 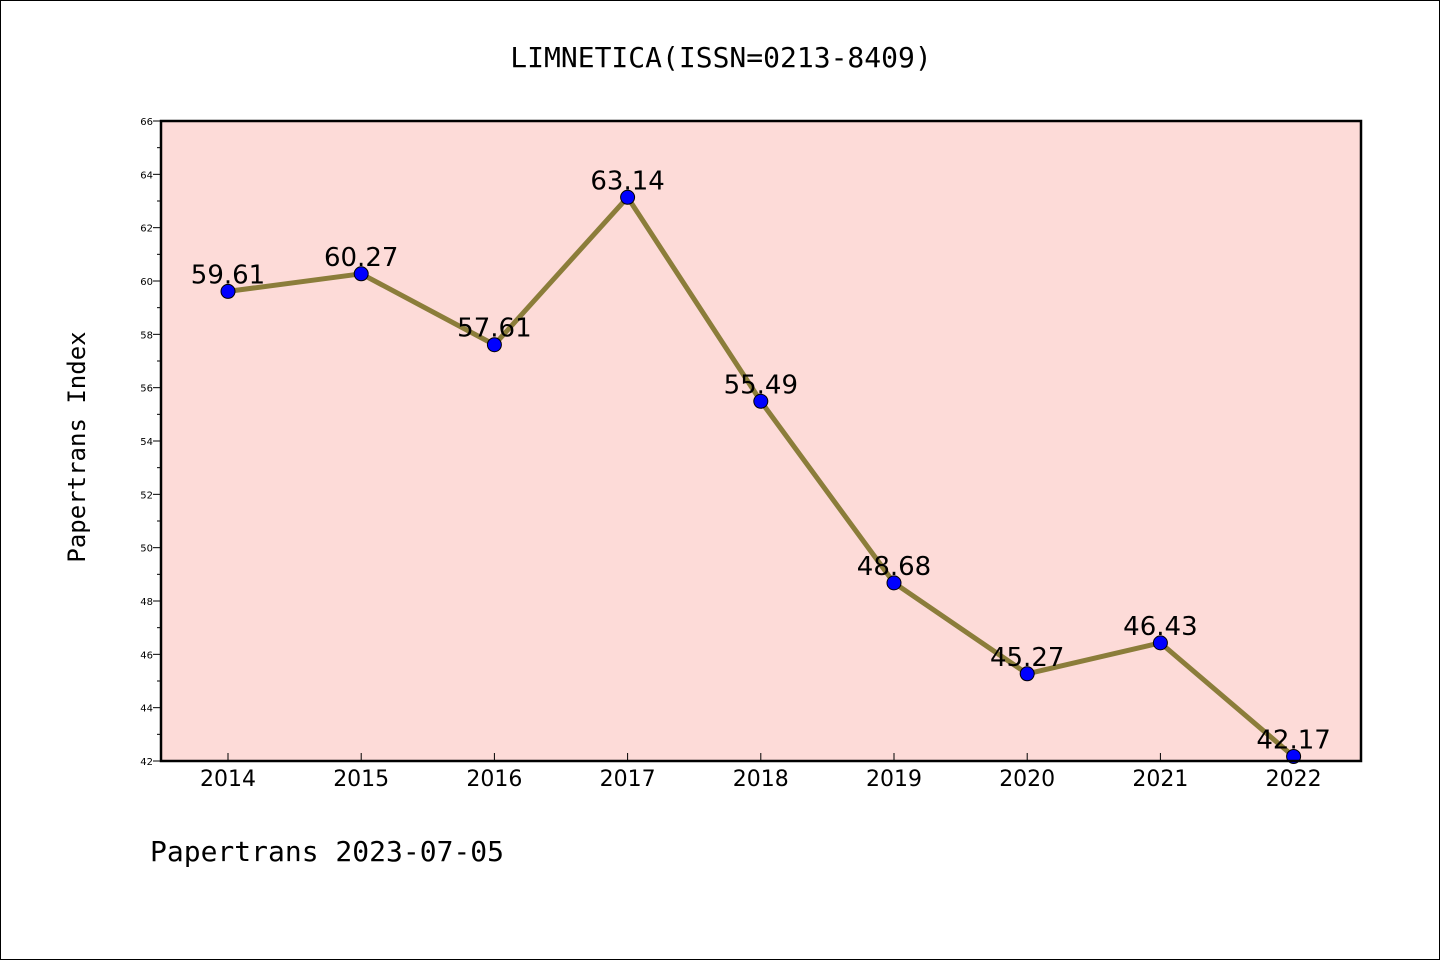 What do you see at coordinates (1294, 779) in the screenshot?
I see `x-tick-label: 2022` at bounding box center [1294, 779].